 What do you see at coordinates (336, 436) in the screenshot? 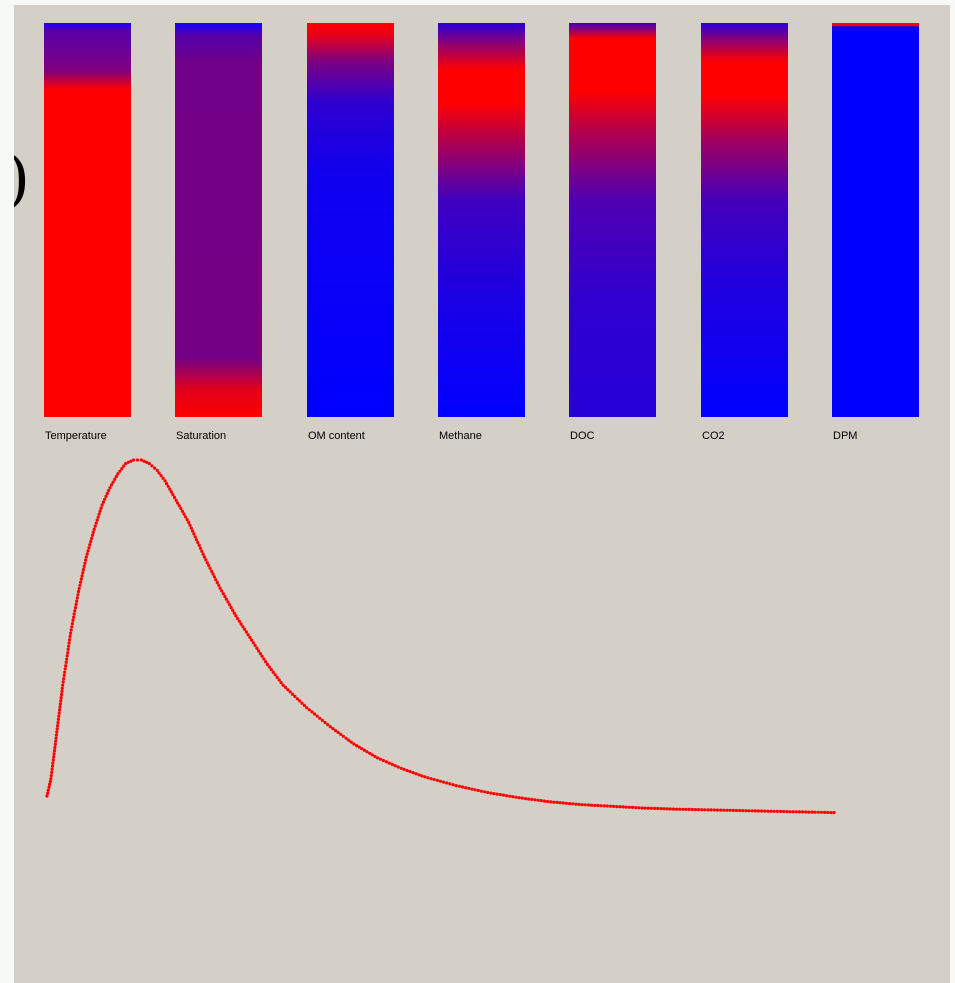
I see `om-content-label: OM content` at bounding box center [336, 436].